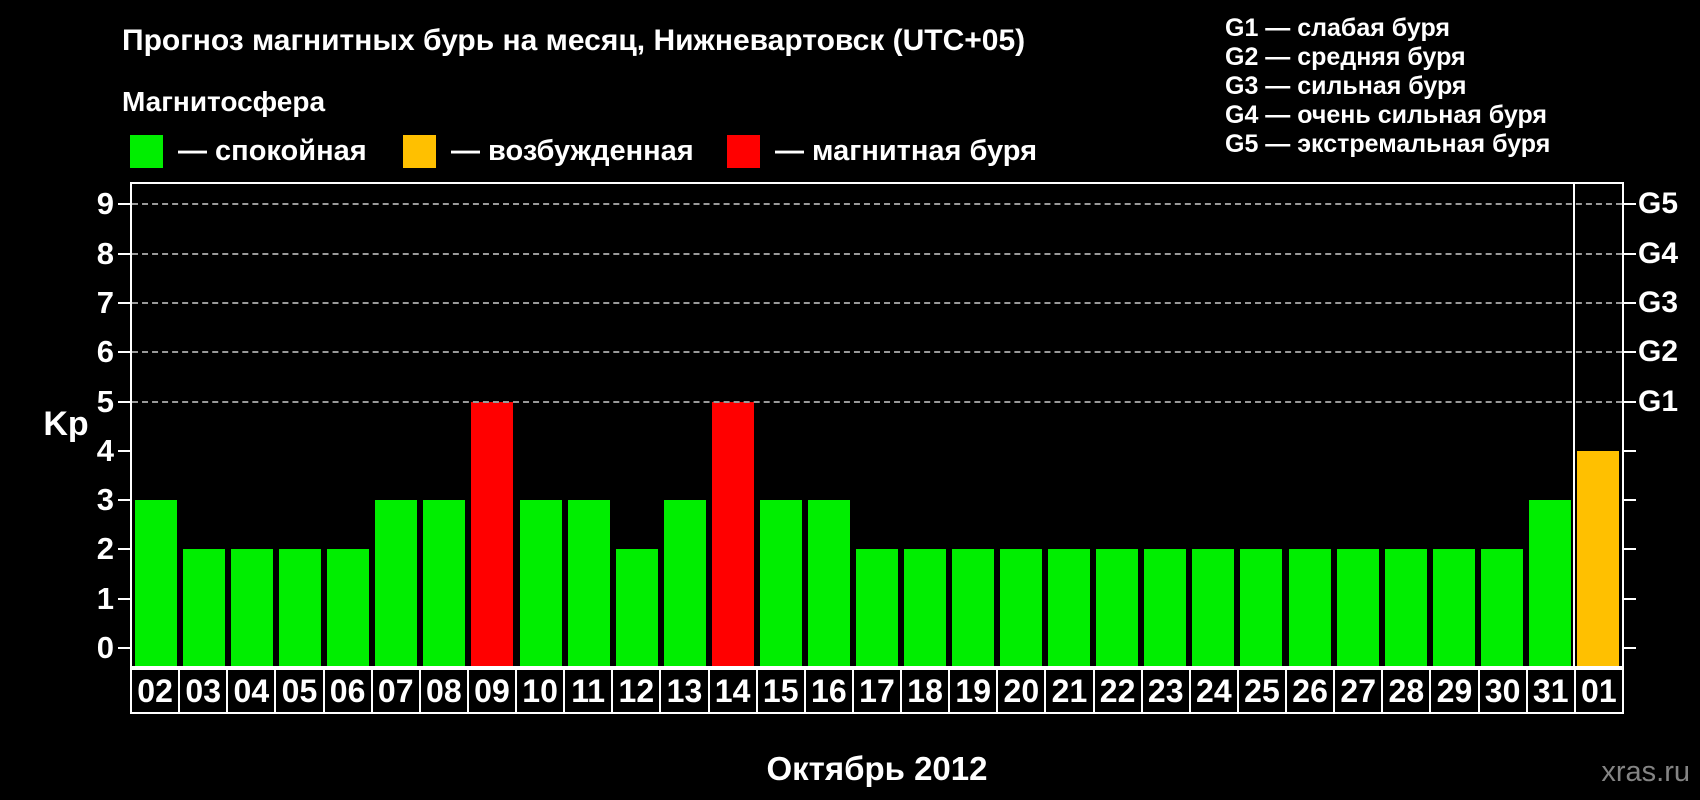 Image resolution: width=1700 pixels, height=800 pixels. What do you see at coordinates (925, 691) in the screenshot?
I see `x-axis-date-label-18: 18` at bounding box center [925, 691].